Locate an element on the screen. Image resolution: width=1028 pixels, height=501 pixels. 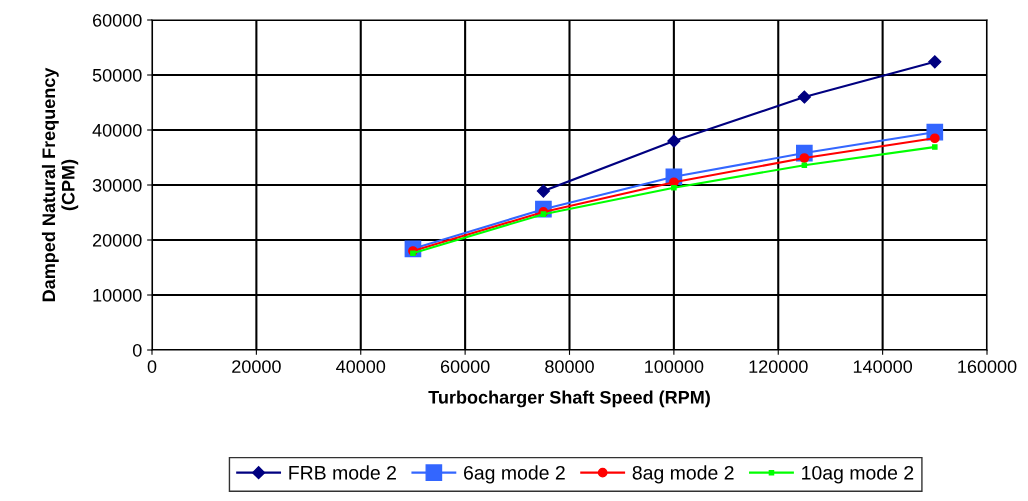
legend-label: 10ag mode 2 is located at coordinates (858, 474).